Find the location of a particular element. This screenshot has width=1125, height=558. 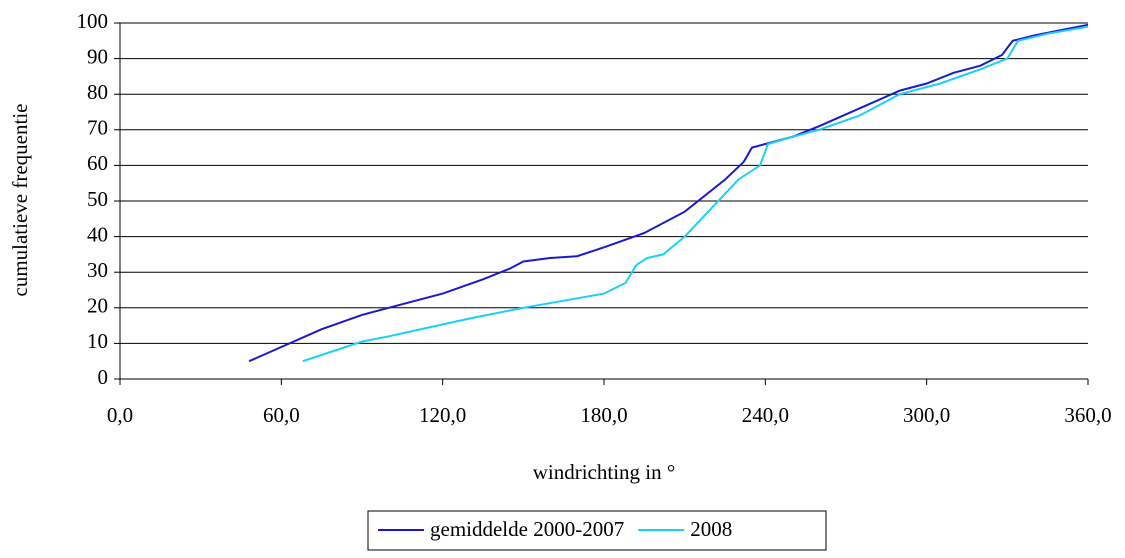

y-axis-title: cumulatieve frequentie is located at coordinates (20, 200).